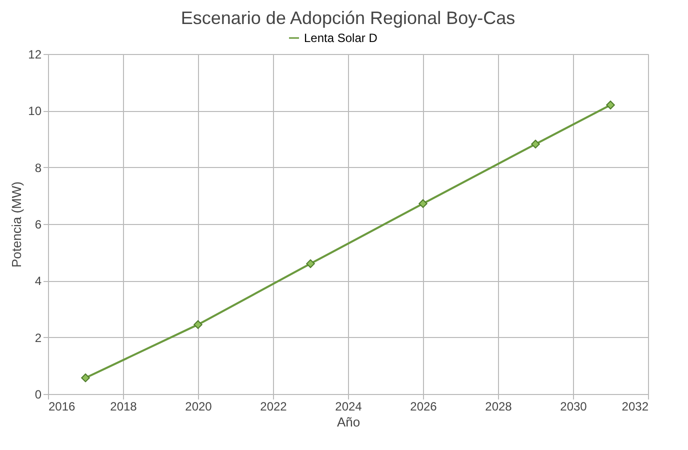  Describe the element at coordinates (35, 111) in the screenshot. I see `y-tick-label: 10` at that location.